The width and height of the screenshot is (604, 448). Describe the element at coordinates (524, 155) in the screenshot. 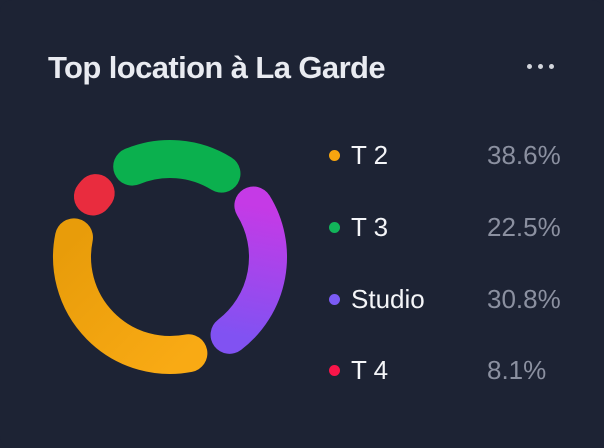

I see `legend-value: 38.6%` at that location.